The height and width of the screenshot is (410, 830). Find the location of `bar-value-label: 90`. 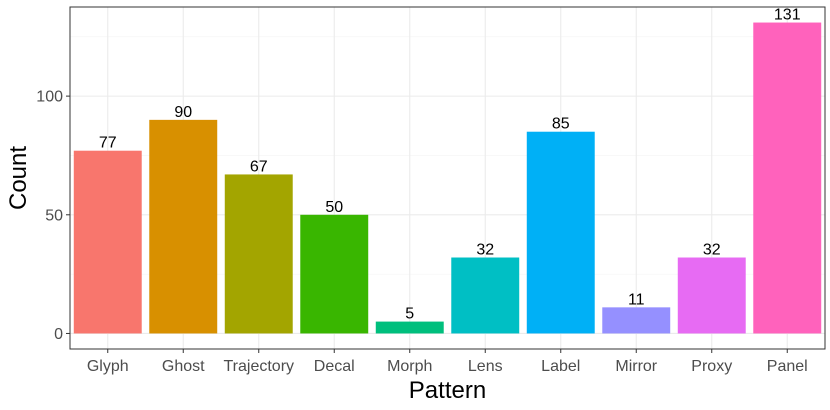

bar-value-label: 90 is located at coordinates (183, 112).